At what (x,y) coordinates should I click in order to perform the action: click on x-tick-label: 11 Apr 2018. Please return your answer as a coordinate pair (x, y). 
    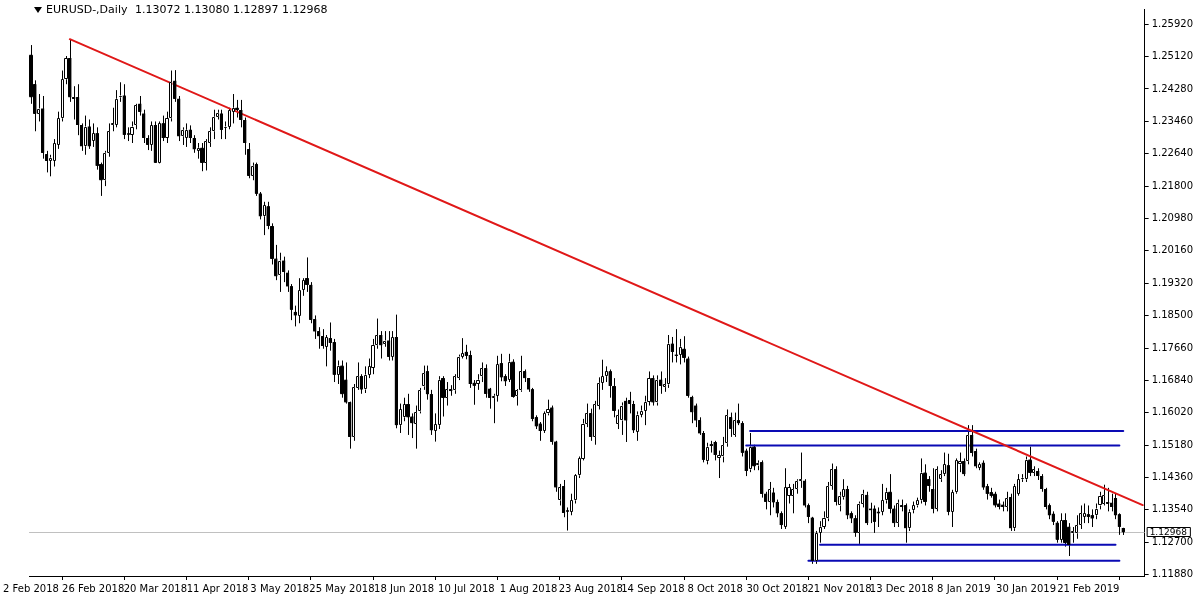
    Looking at the image, I should click on (217, 588).